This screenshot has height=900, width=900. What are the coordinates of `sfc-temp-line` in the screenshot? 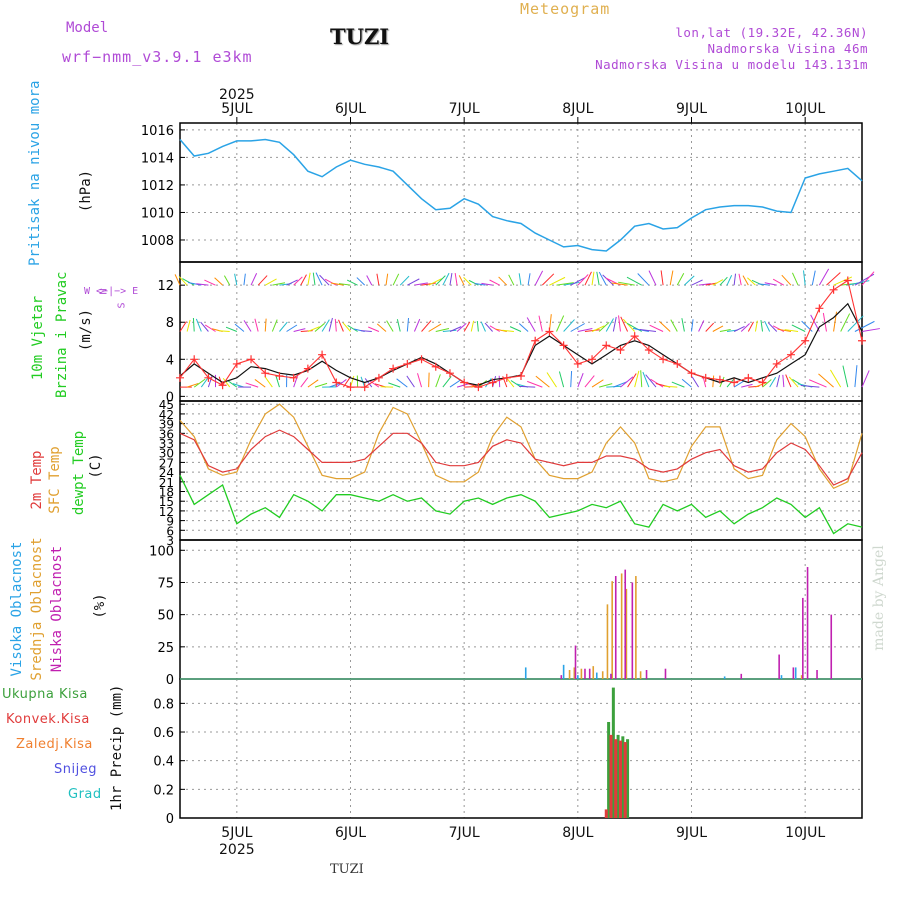 It's located at (521, 446).